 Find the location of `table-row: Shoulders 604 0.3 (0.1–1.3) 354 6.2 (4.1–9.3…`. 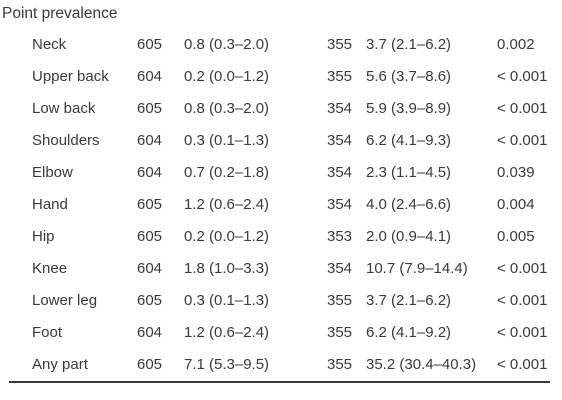

table-row: Shoulders 604 0.3 (0.1–1.3) 354 6.2 (4.1–9.3… is located at coordinates (281, 141).